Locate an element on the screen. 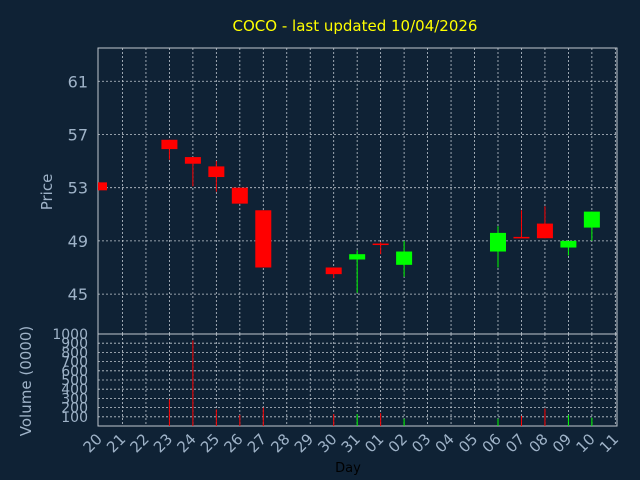 The height and width of the screenshot is (480, 640). price-y-tick-label: 45 is located at coordinates (78, 294).